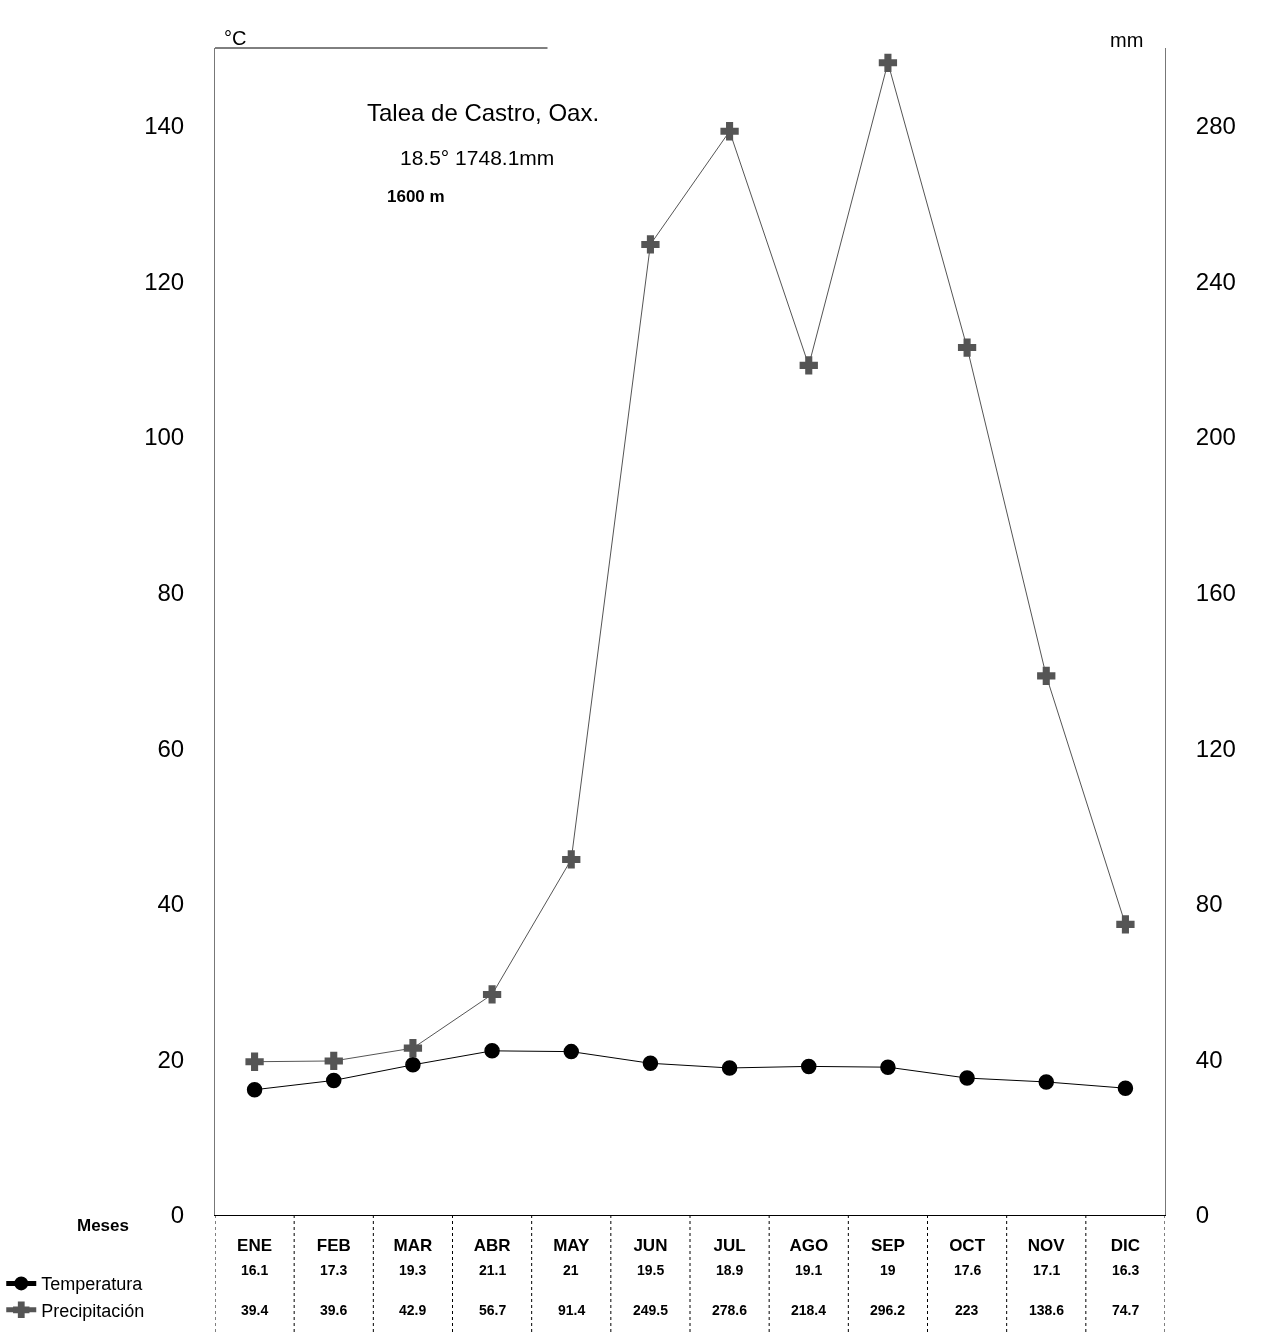 This screenshot has height=1338, width=1263. What do you see at coordinates (164, 281) in the screenshot?
I see `y-tick-label: 120` at bounding box center [164, 281].